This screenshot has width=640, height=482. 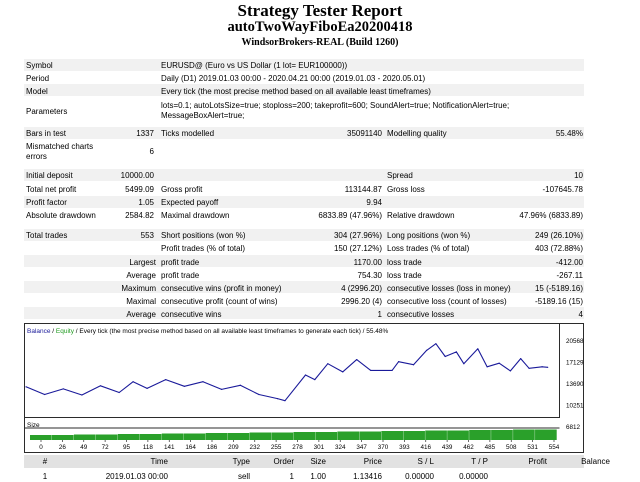 What do you see at coordinates (595, 461) in the screenshot?
I see `column-header: Balance` at bounding box center [595, 461].